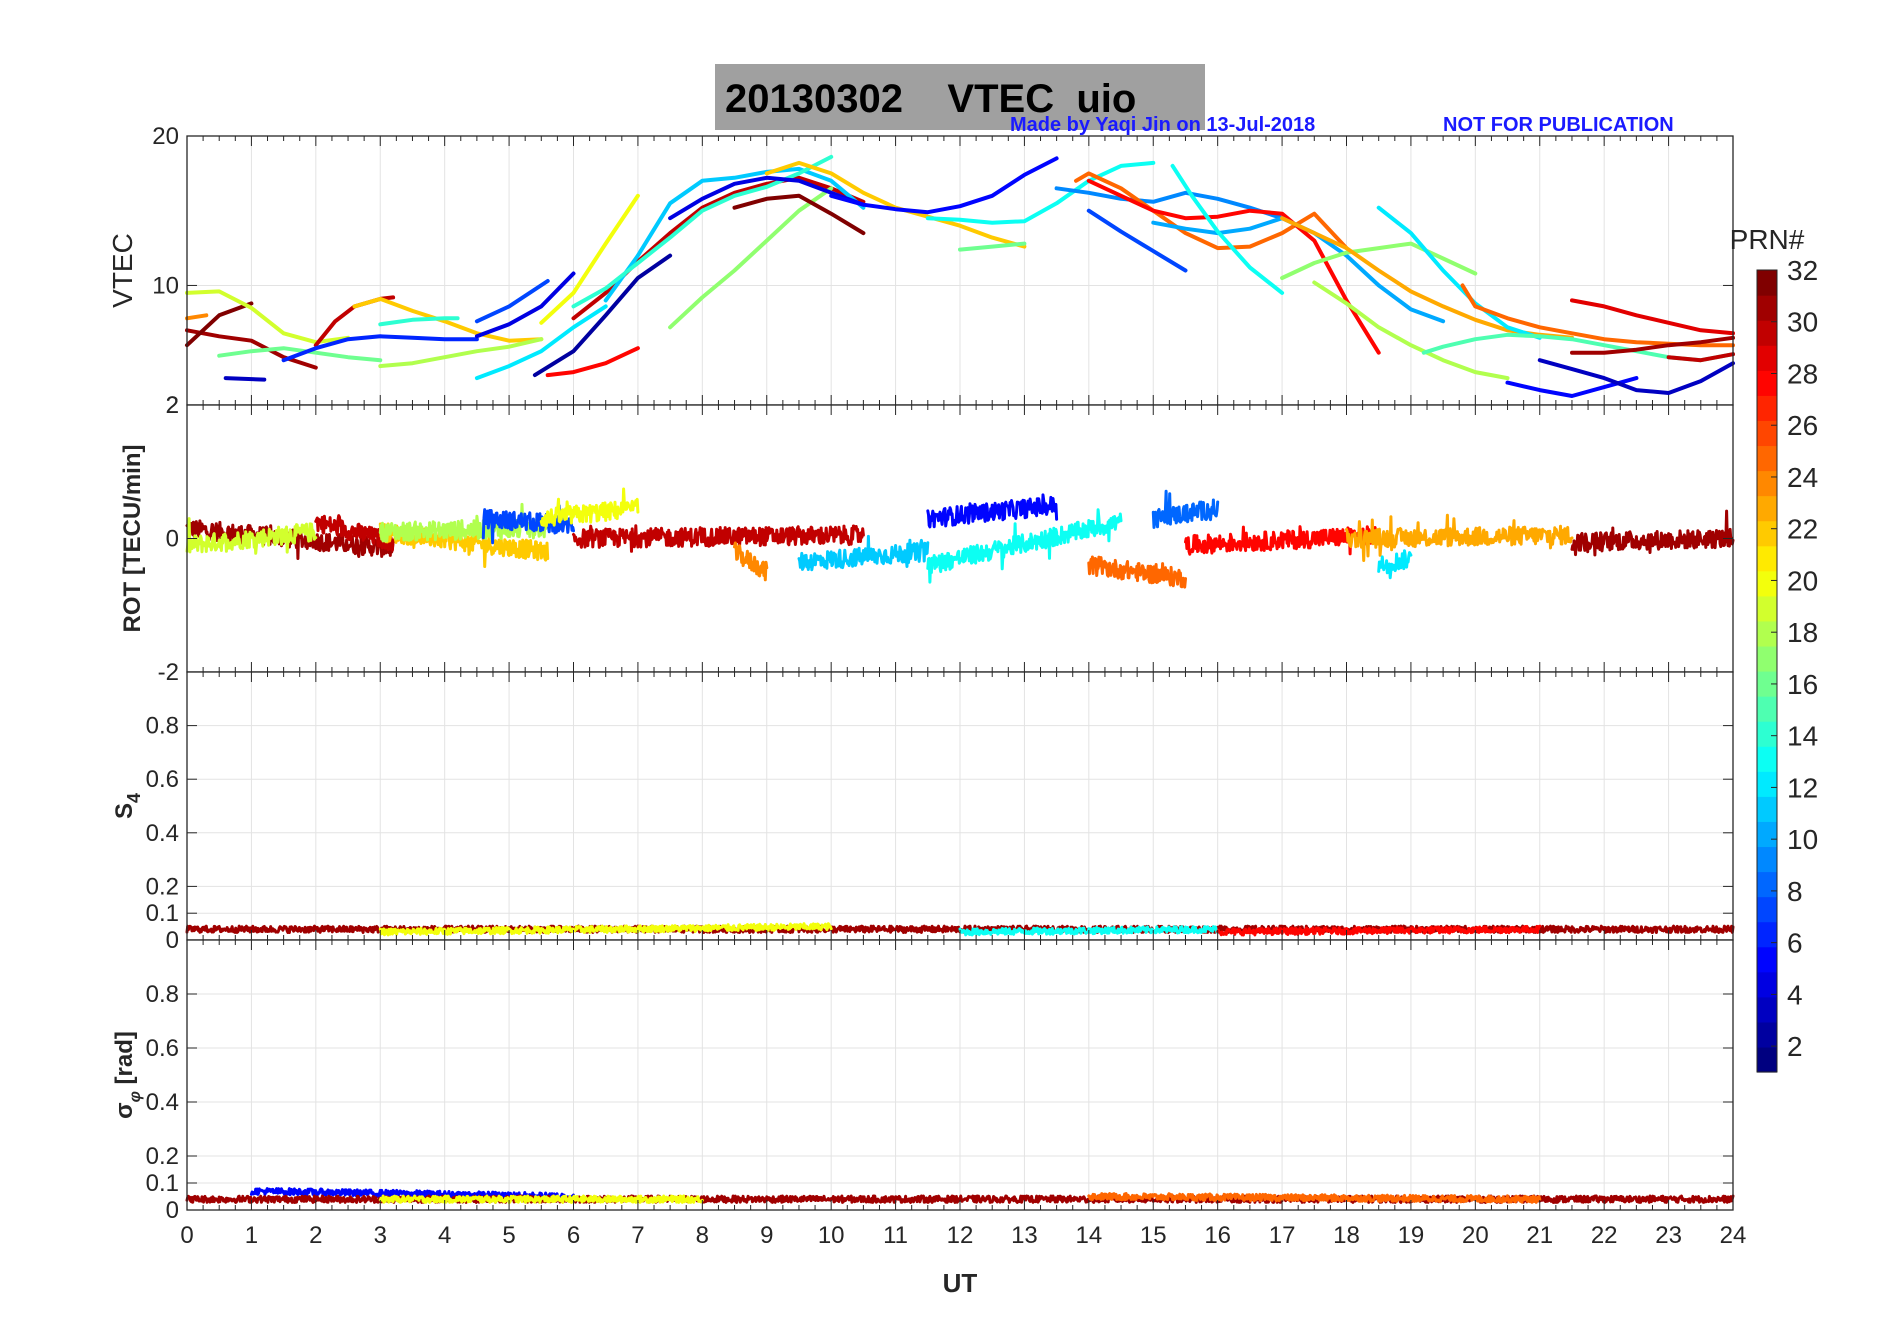 This screenshot has height=1330, width=1902. Describe the element at coordinates (960, 538) in the screenshot. I see `series-group` at that location.